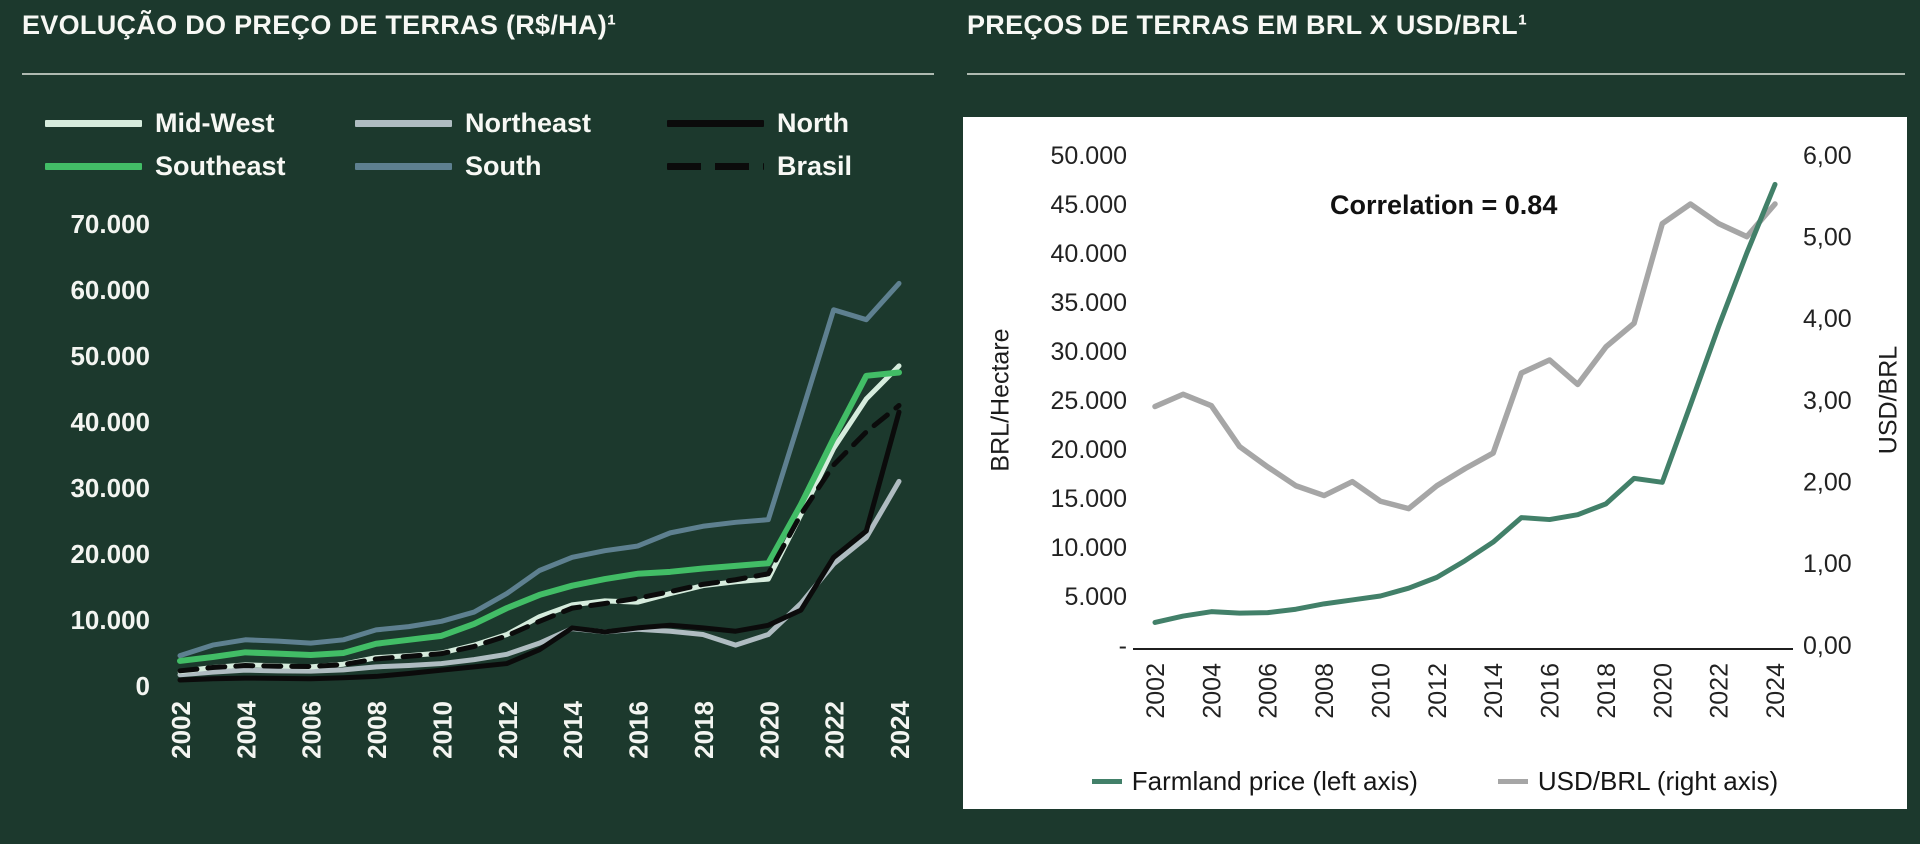  I want to click on left-x-tick-label: 2022, so click(835, 730).